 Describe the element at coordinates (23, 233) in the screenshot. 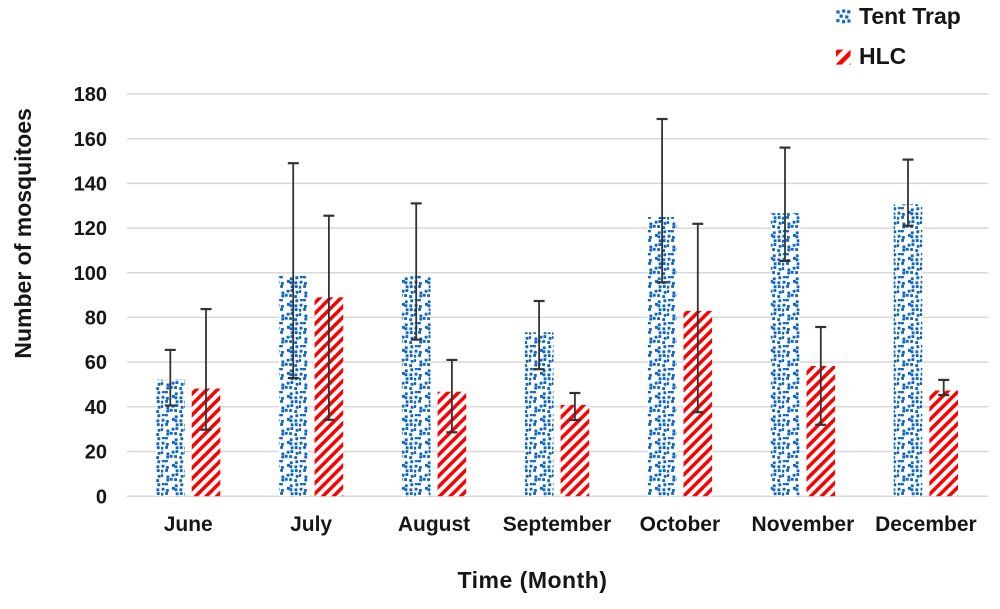

I see `svg-text: Number of mosquitoes` at that location.